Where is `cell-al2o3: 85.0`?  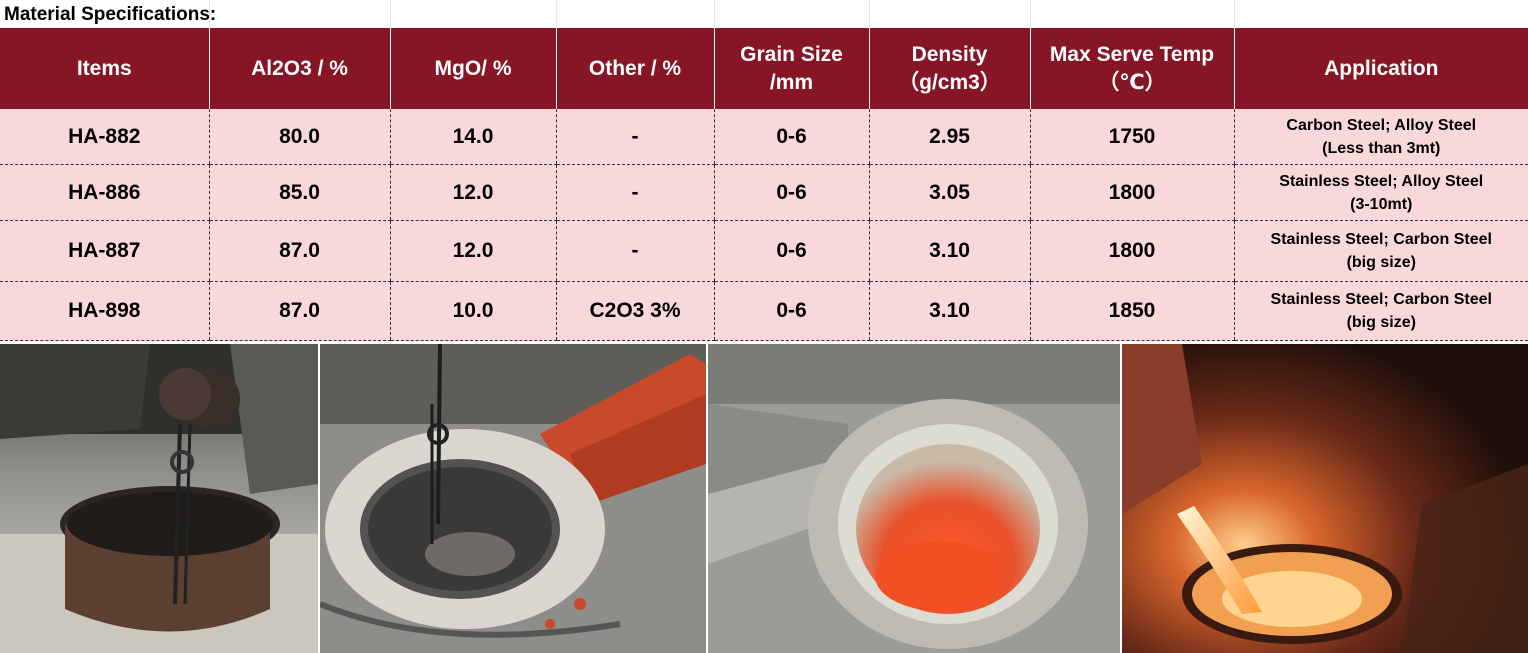
cell-al2o3: 85.0 is located at coordinates (299, 192).